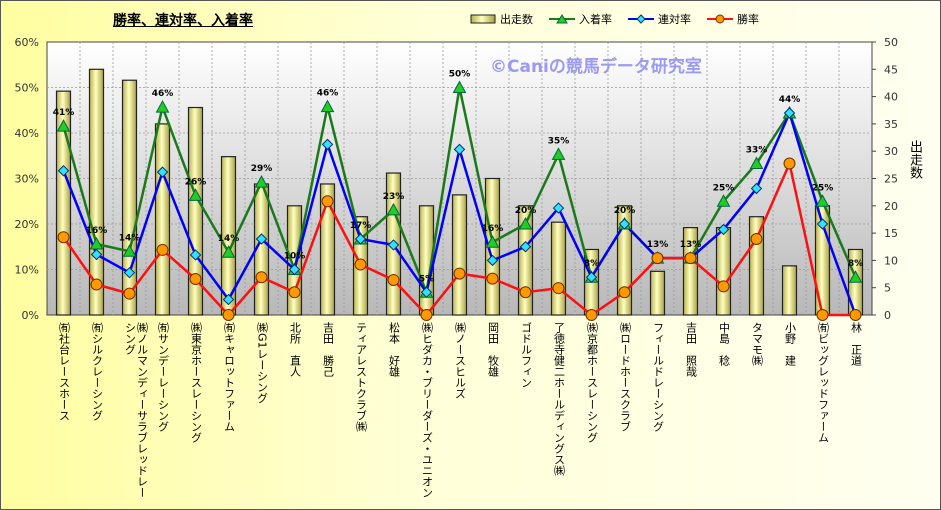 The width and height of the screenshot is (941, 510). I want to click on x-tick-label: 中島 稔, so click(724, 344).